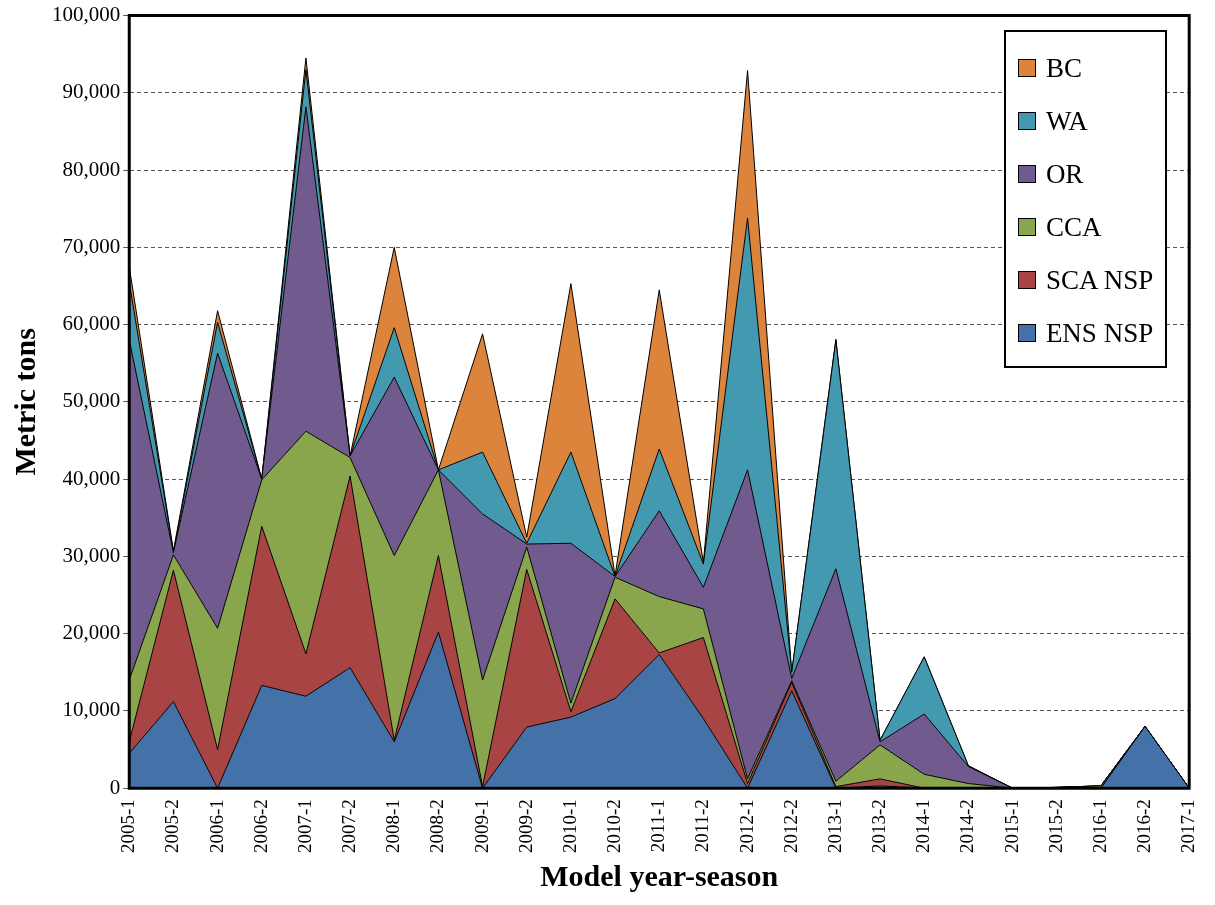 This screenshot has width=1215, height=905. What do you see at coordinates (525, 826) in the screenshot?
I see `x-tick-label: 2009-2` at bounding box center [525, 826].